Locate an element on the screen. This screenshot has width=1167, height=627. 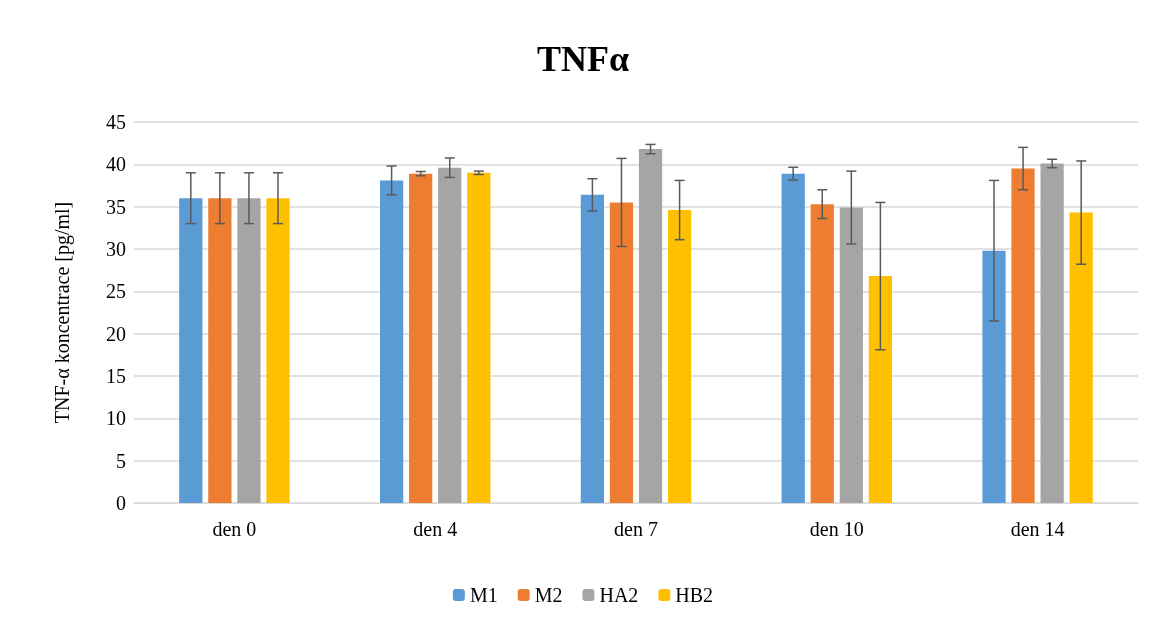
y-tick-label: 30 is located at coordinates (116, 249).